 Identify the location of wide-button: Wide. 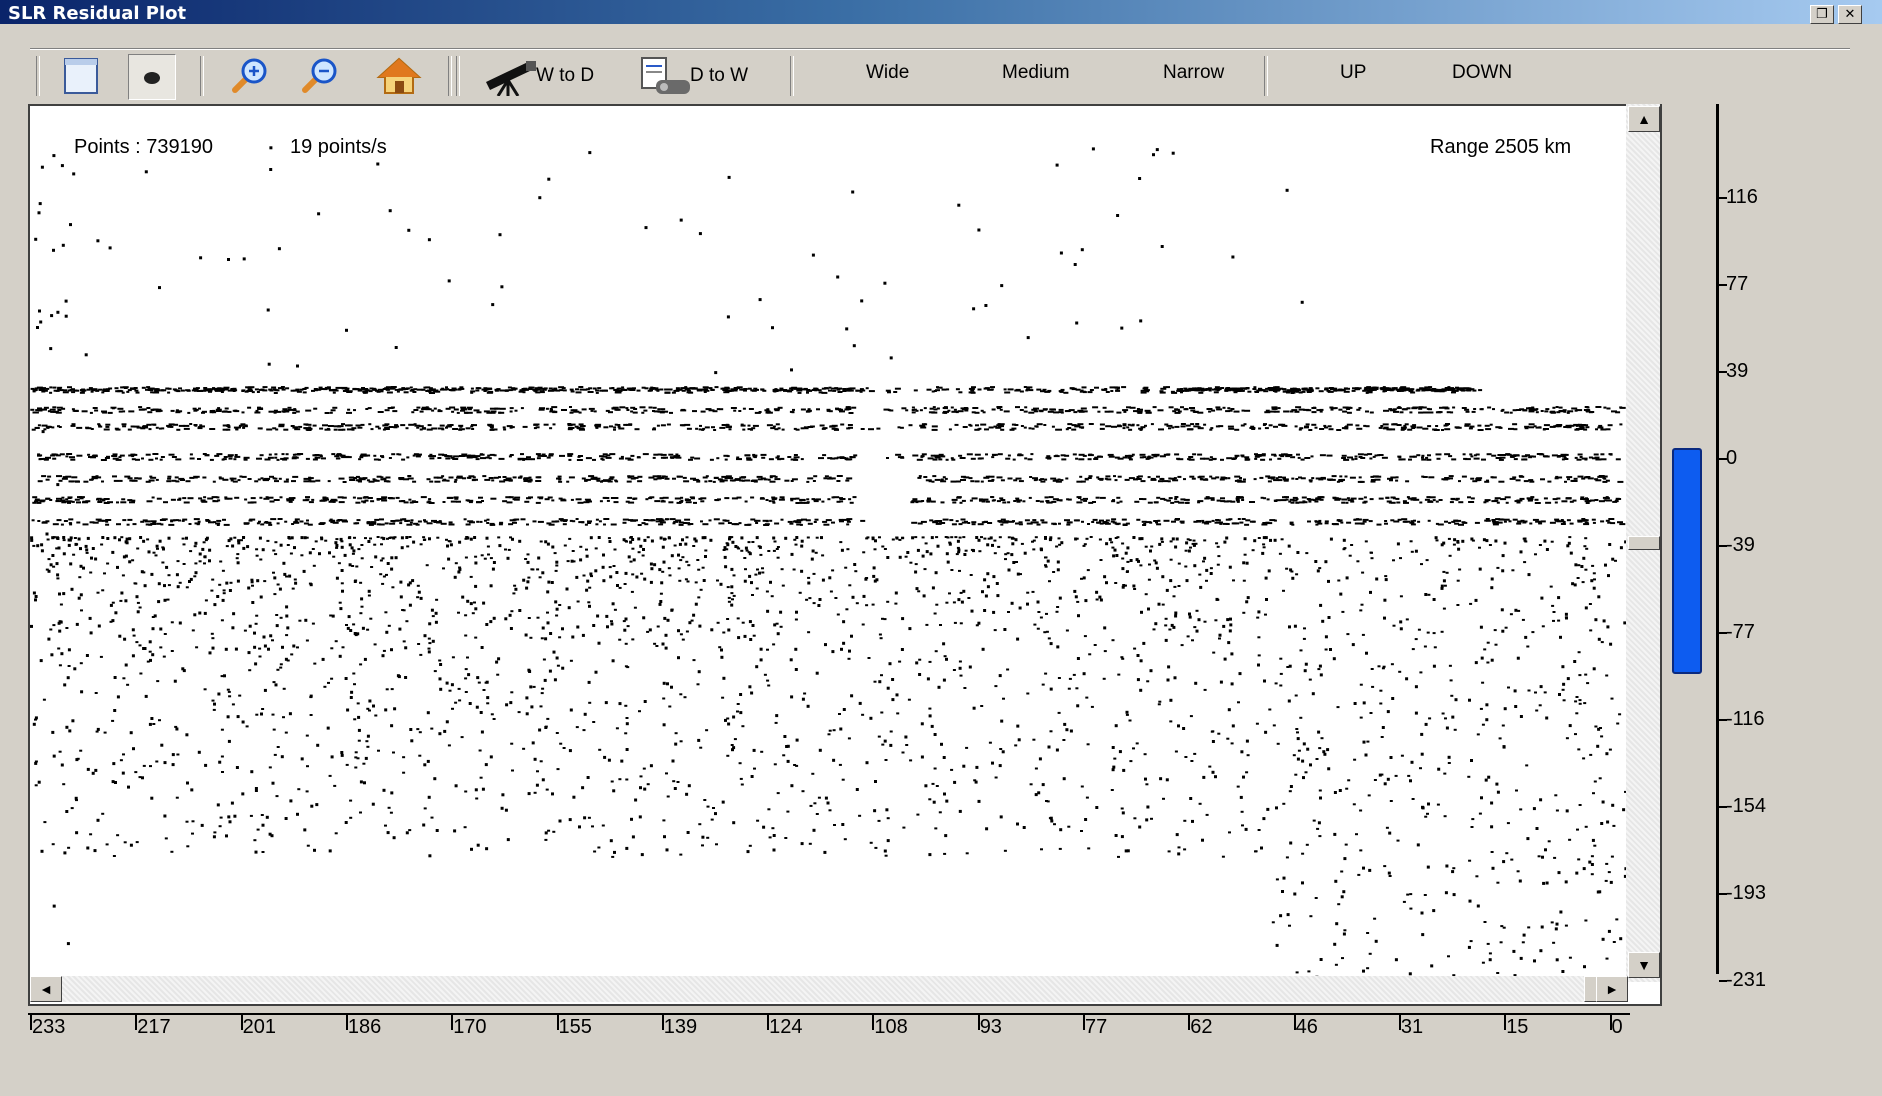
(888, 72).